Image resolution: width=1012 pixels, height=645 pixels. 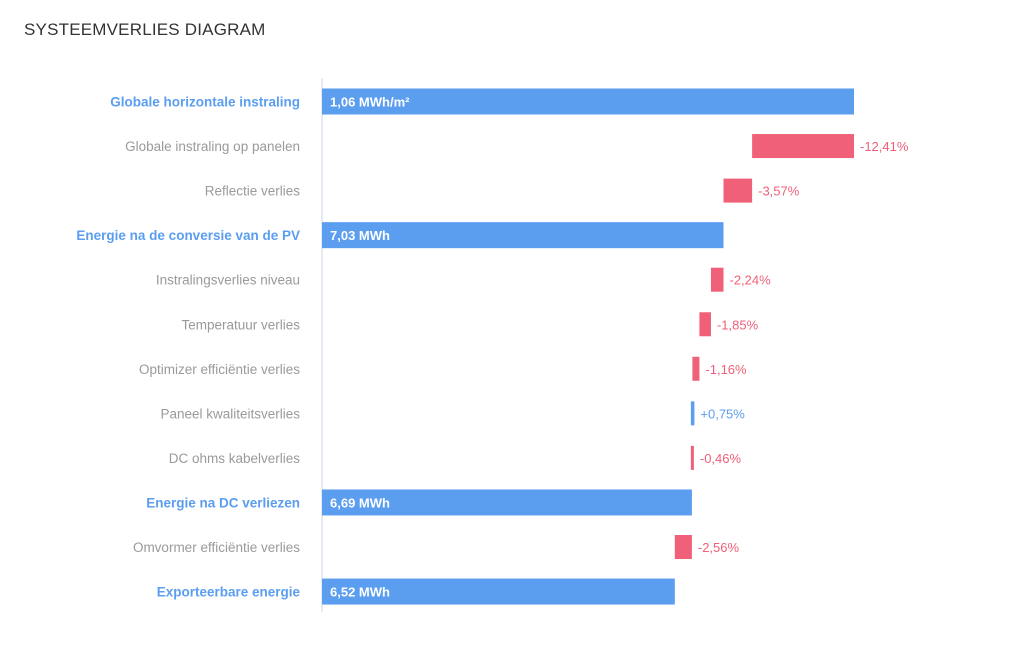 I want to click on category-label: Omvormer efficiëntie verlies, so click(x=216, y=547).